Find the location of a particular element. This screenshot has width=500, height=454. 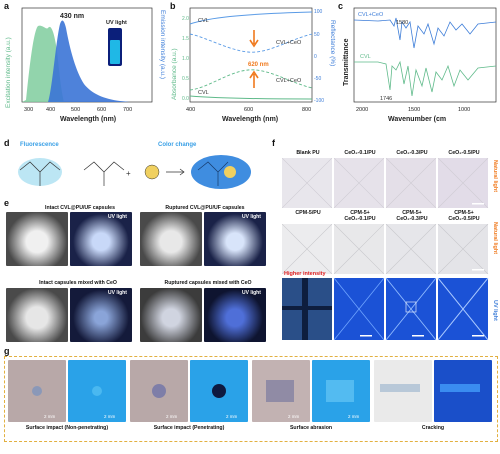

b-xtick-0: 400 is located at coordinates (190, 110).